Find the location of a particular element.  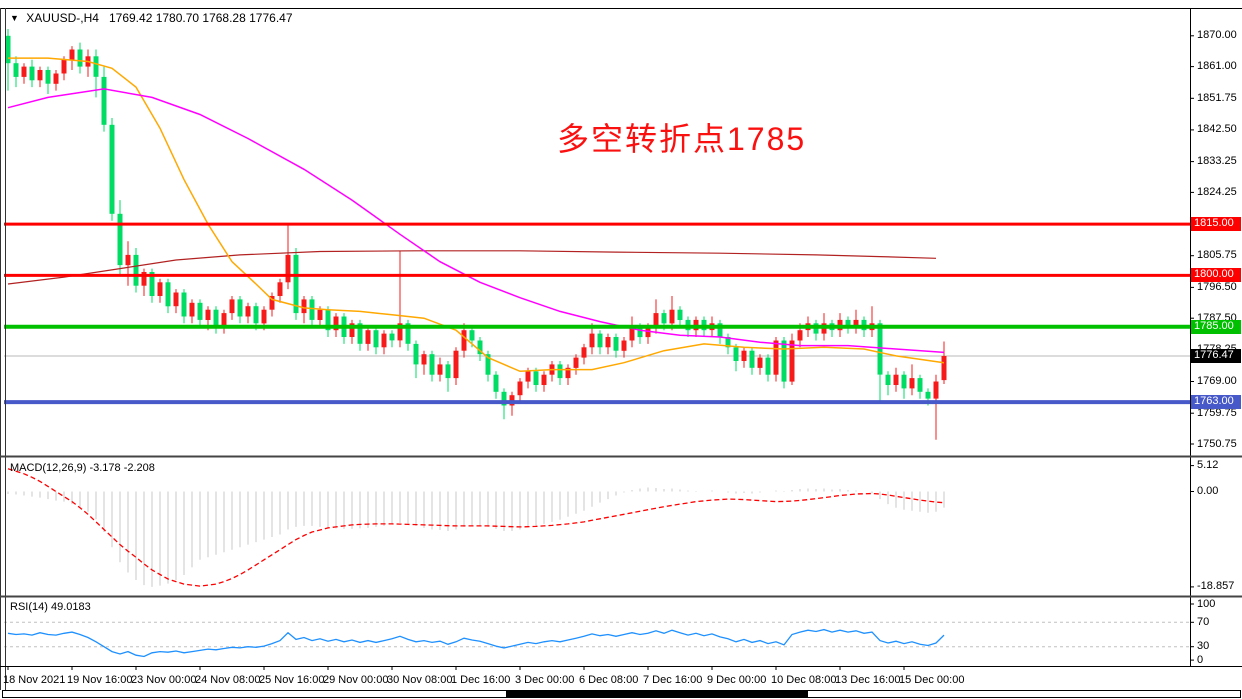

price-tick-label: 1750.75 is located at coordinates (1217, 444).